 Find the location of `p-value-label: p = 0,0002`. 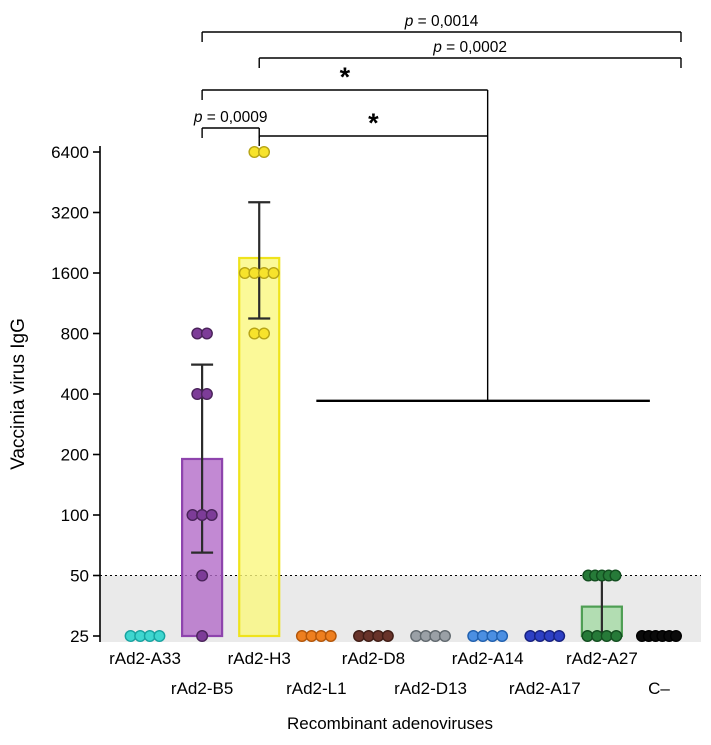

p-value-label: p = 0,0002 is located at coordinates (469, 47).